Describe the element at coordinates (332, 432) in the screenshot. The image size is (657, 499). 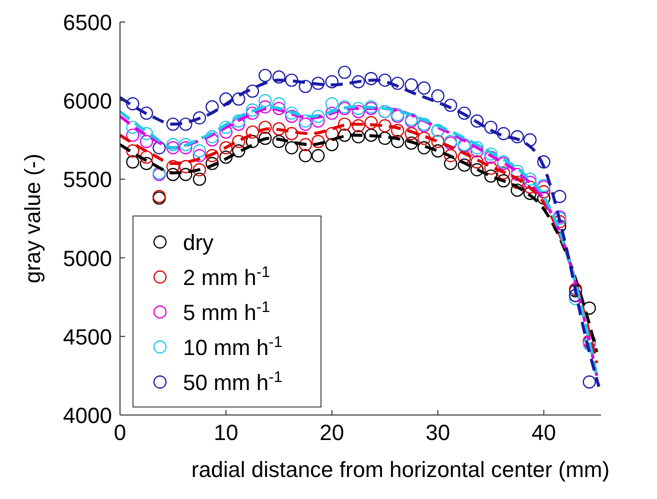
I see `x-tick-label: 20` at that location.